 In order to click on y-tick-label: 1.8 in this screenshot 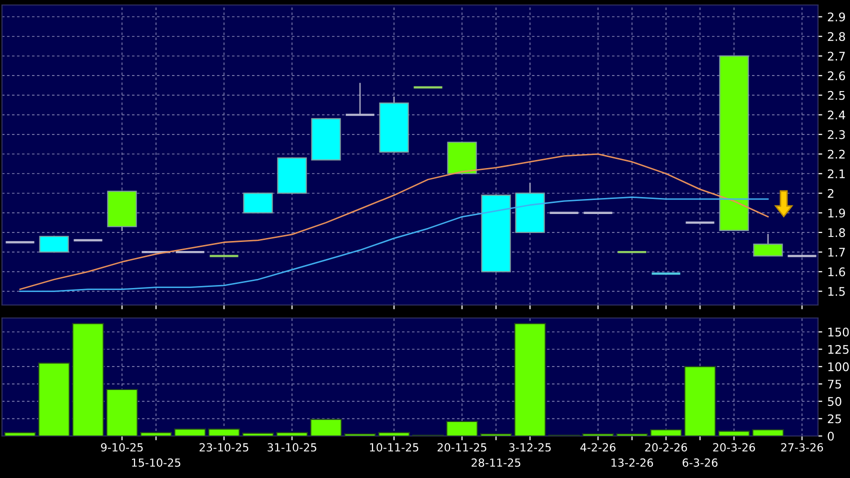, I will do `click(836, 233)`.